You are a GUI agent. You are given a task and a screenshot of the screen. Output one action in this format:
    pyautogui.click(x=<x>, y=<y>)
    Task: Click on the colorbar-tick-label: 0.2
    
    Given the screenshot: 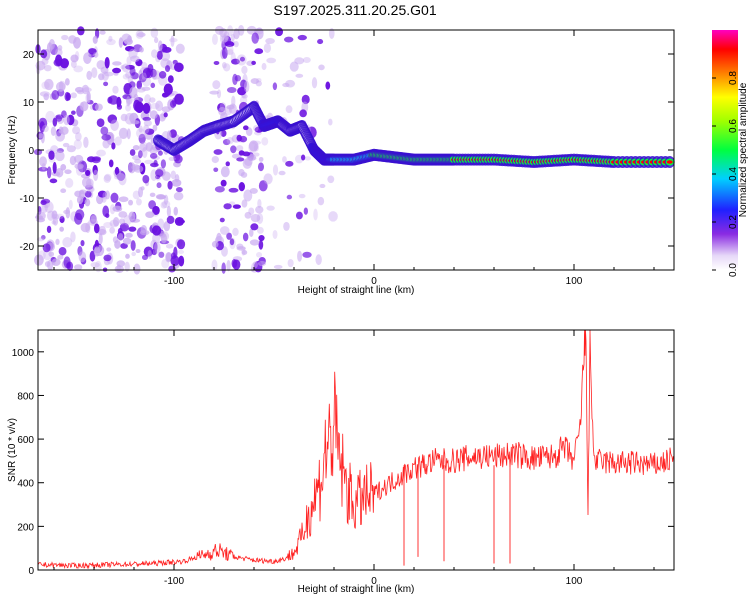 What is the action you would take?
    pyautogui.click(x=733, y=222)
    